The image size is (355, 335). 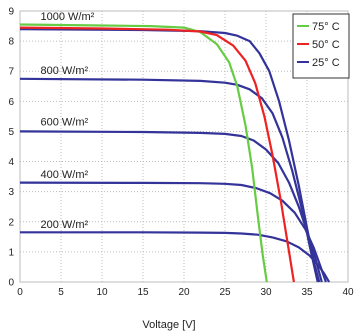 I want to click on x-tick-label: 35, so click(x=307, y=292).